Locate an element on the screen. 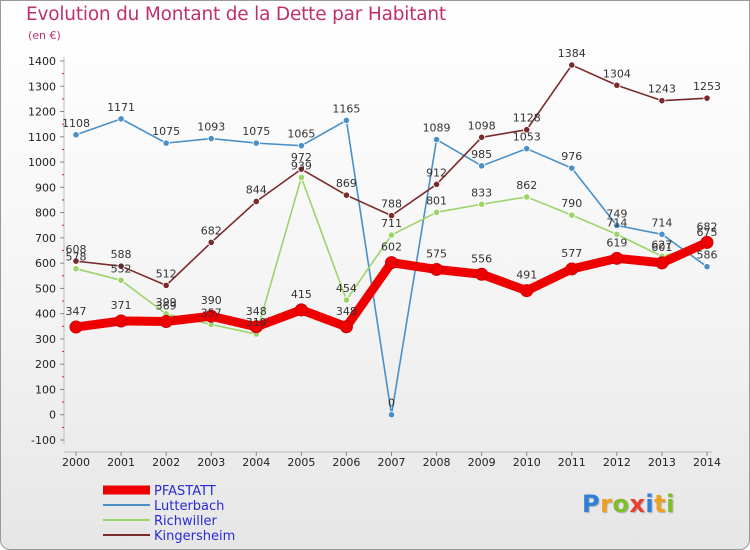  logo-letter: x is located at coordinates (637, 504).